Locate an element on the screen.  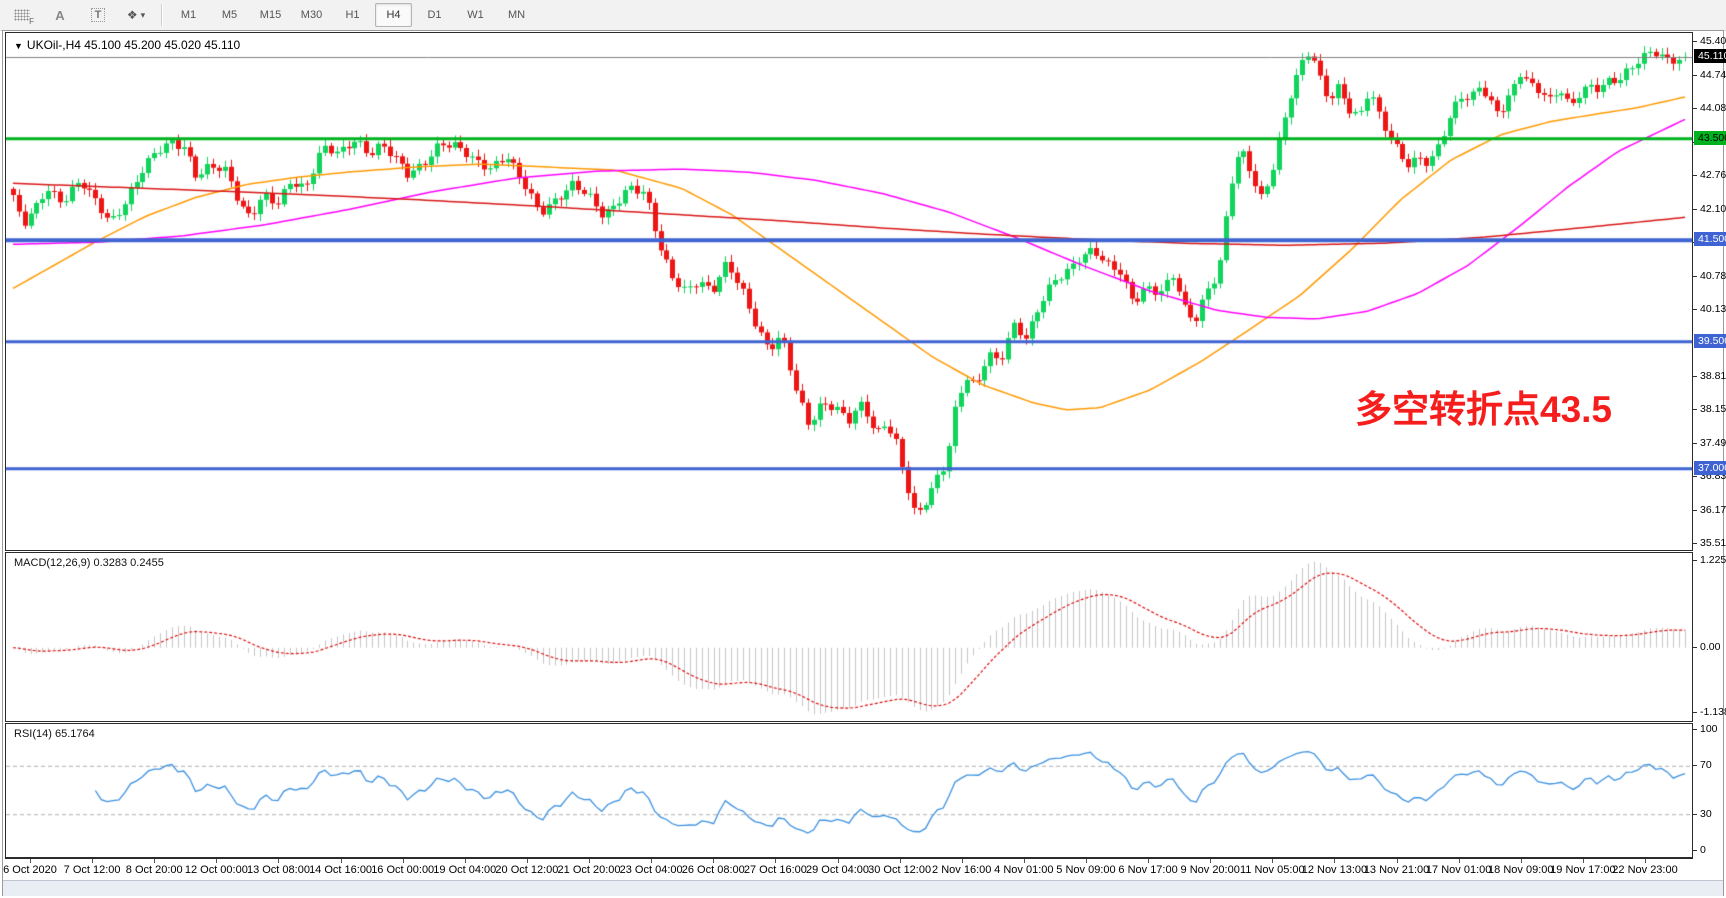
status-strip is located at coordinates (863, 888).